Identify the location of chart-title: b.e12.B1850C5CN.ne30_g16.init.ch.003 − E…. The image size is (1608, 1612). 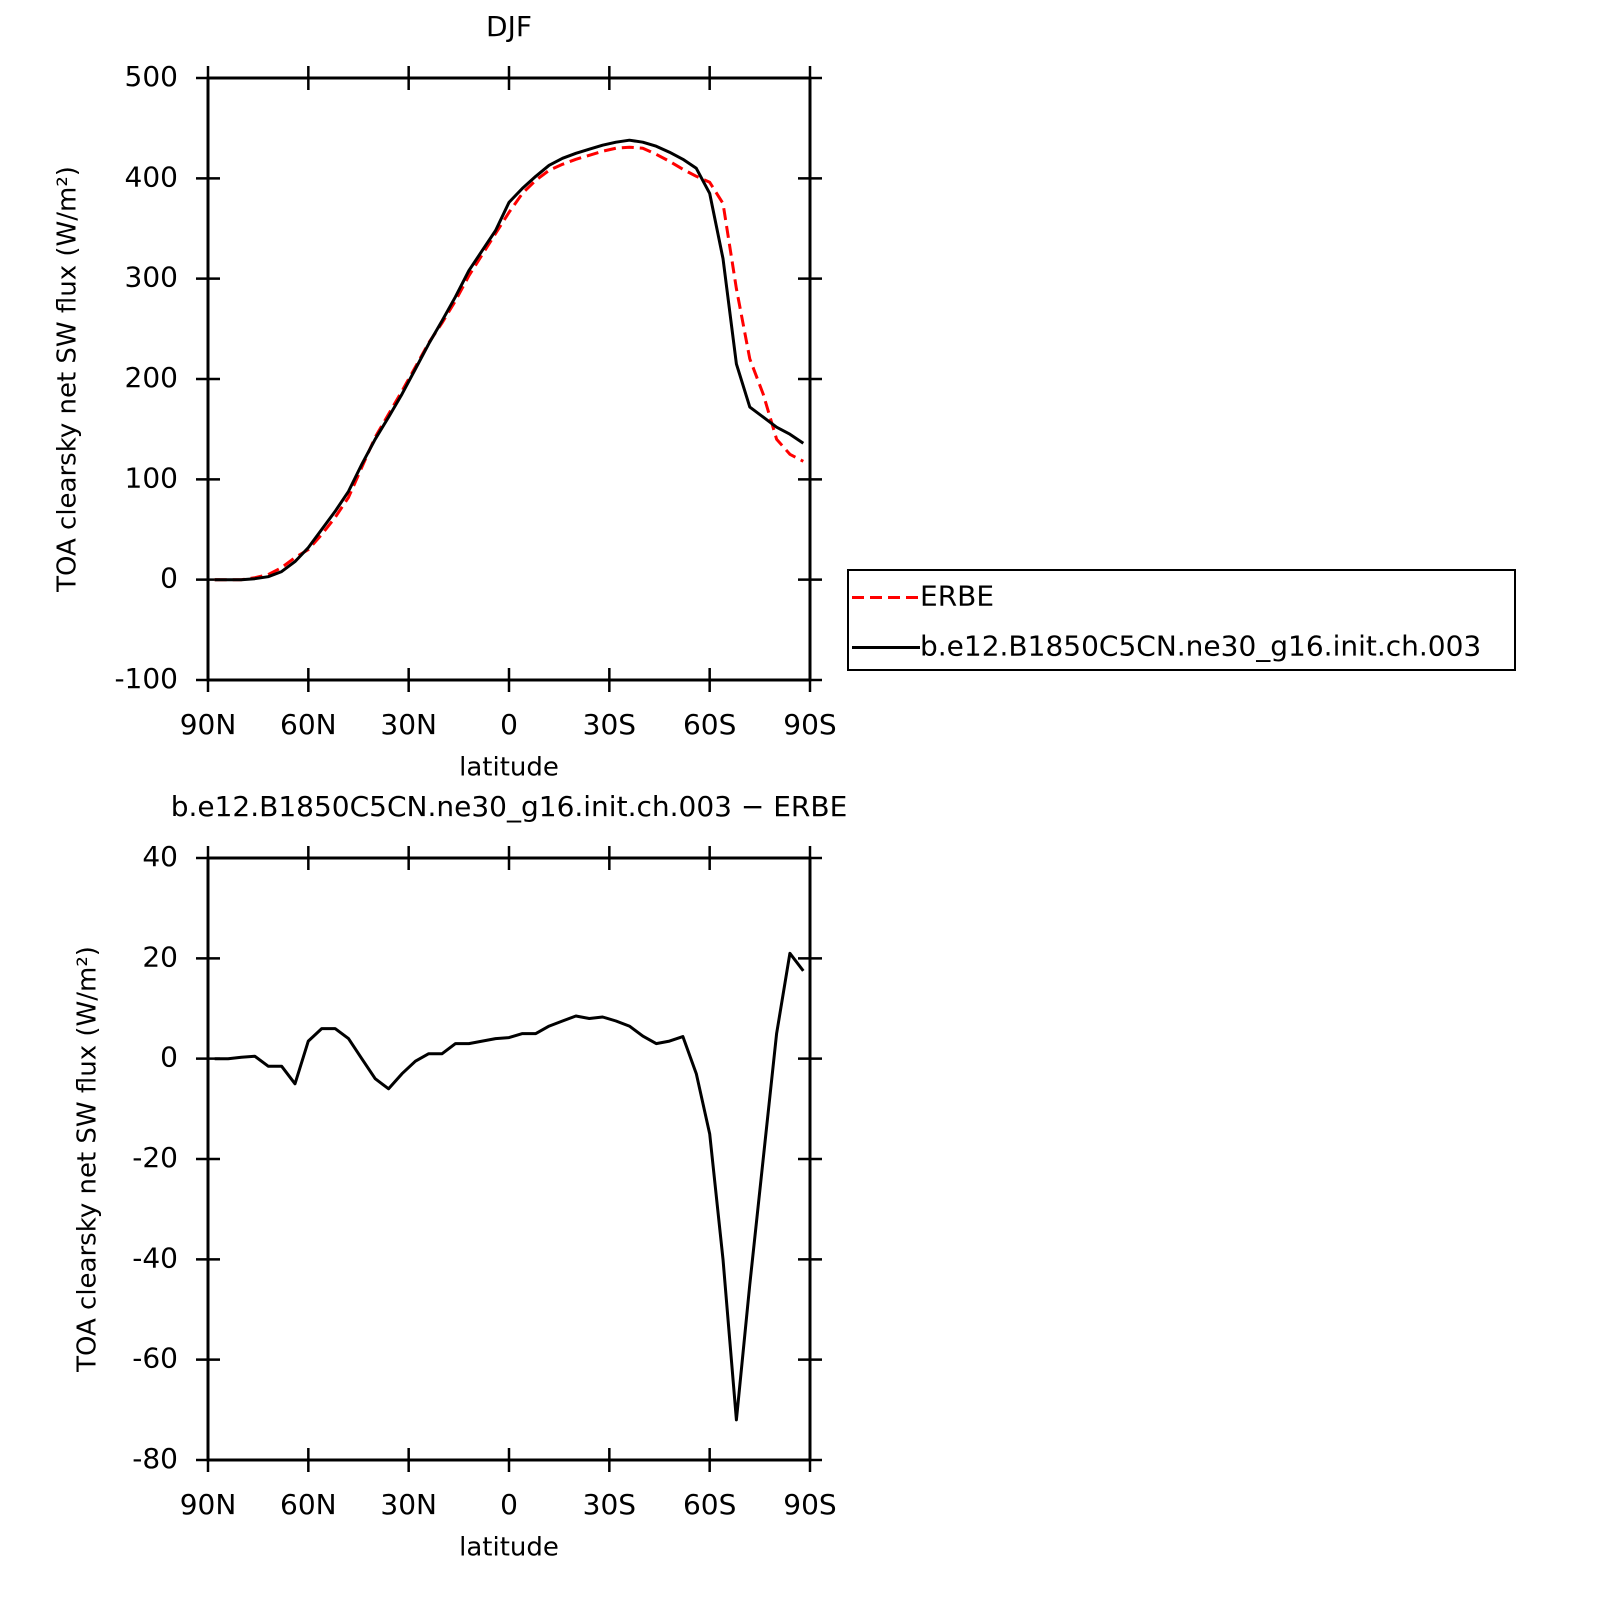
(509, 806).